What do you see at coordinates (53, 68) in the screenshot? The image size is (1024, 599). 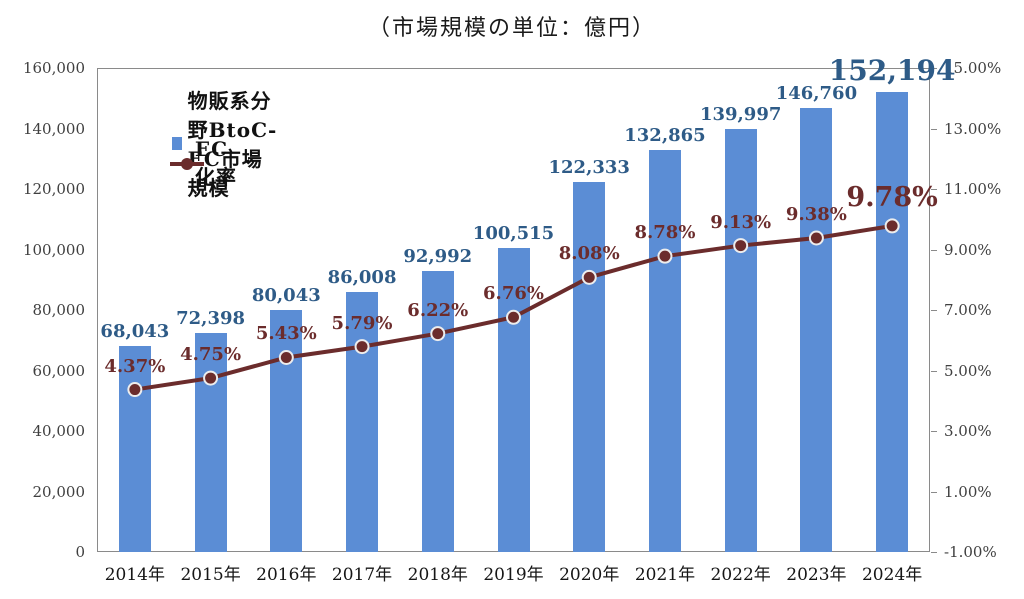 I see `y-axis-left-tick-label: 160,000` at bounding box center [53, 68].